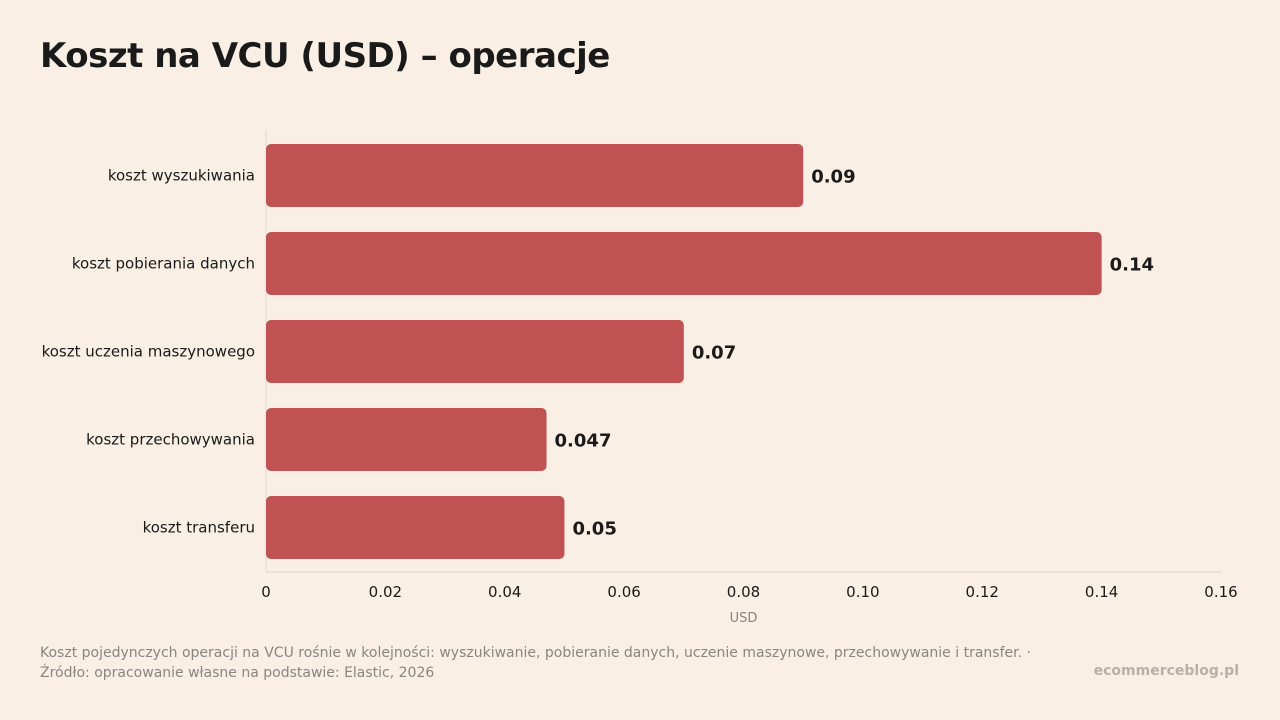 This screenshot has width=1280, height=720. What do you see at coordinates (982, 592) in the screenshot?
I see `x-tick-label: 0.12` at bounding box center [982, 592].